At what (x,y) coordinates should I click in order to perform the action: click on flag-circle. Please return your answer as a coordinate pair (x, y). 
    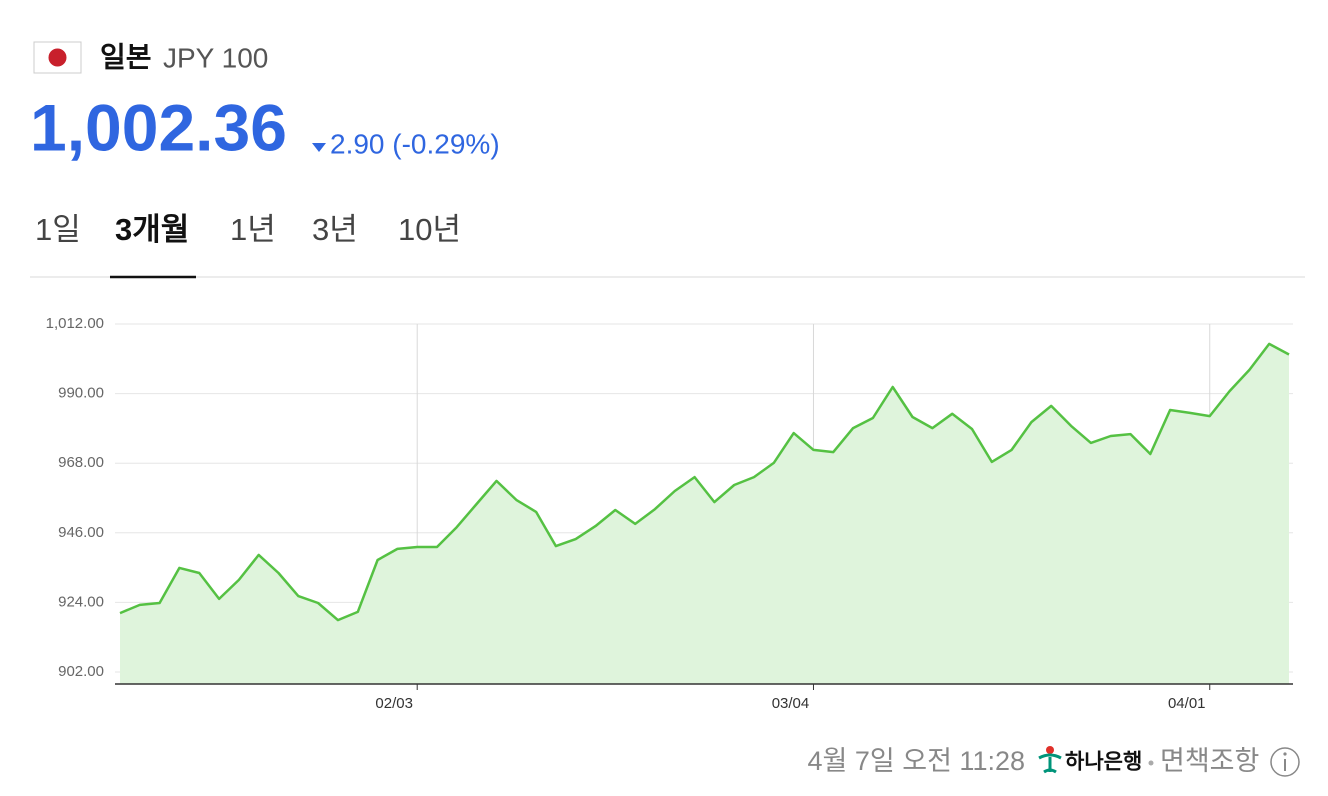
    Looking at the image, I should click on (57, 57).